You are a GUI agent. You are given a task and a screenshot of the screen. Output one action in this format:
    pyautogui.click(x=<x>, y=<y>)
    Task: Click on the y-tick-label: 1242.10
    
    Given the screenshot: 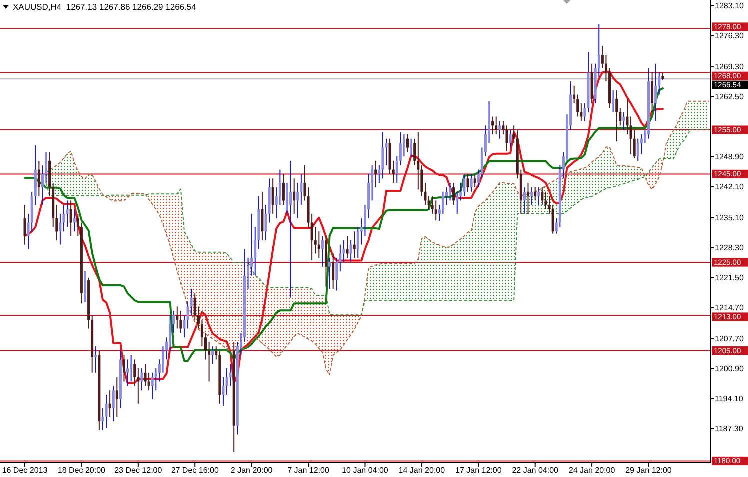 What is the action you would take?
    pyautogui.click(x=729, y=187)
    